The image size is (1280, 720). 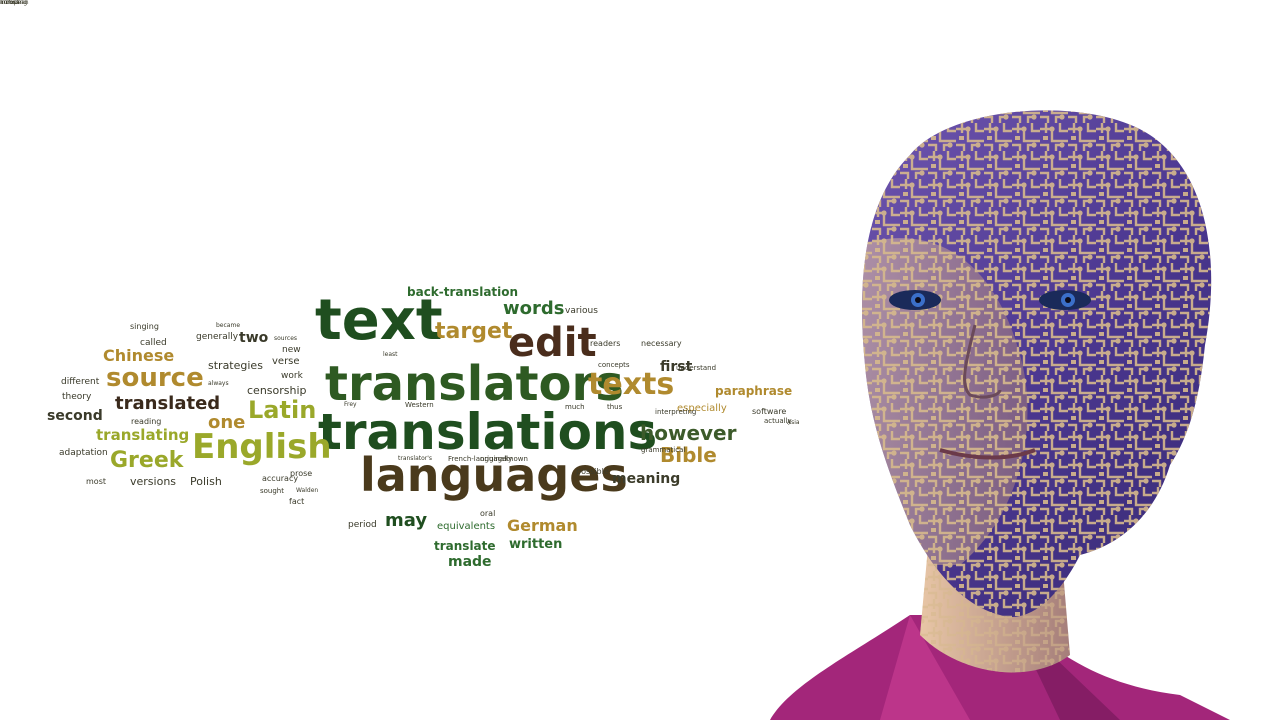 What do you see at coordinates (474, 384) in the screenshot?
I see `word-1: translators` at bounding box center [474, 384].